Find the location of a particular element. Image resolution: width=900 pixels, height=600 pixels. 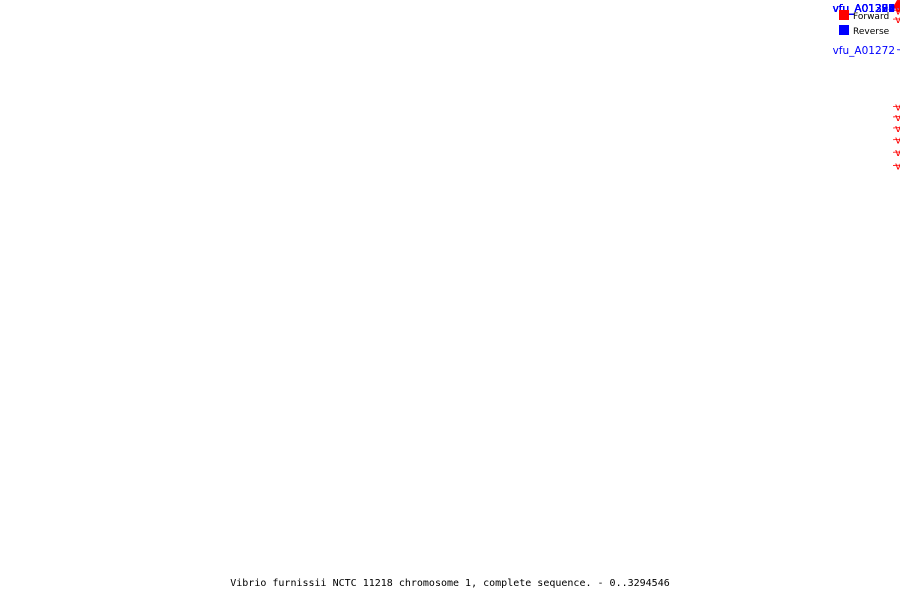

gene-label: vfu_A01311 is located at coordinates (897, 9).